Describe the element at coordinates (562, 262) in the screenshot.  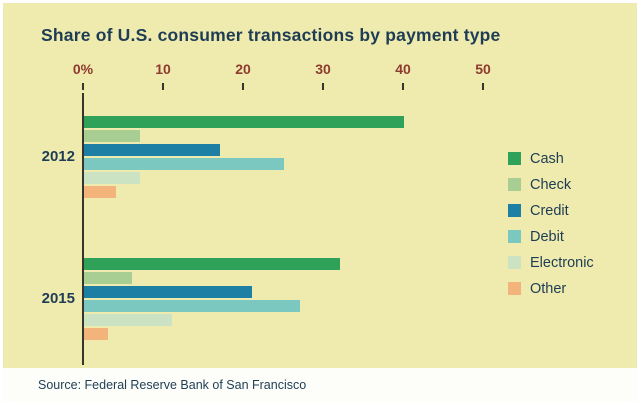
I see `legend-label: Electronic` at that location.